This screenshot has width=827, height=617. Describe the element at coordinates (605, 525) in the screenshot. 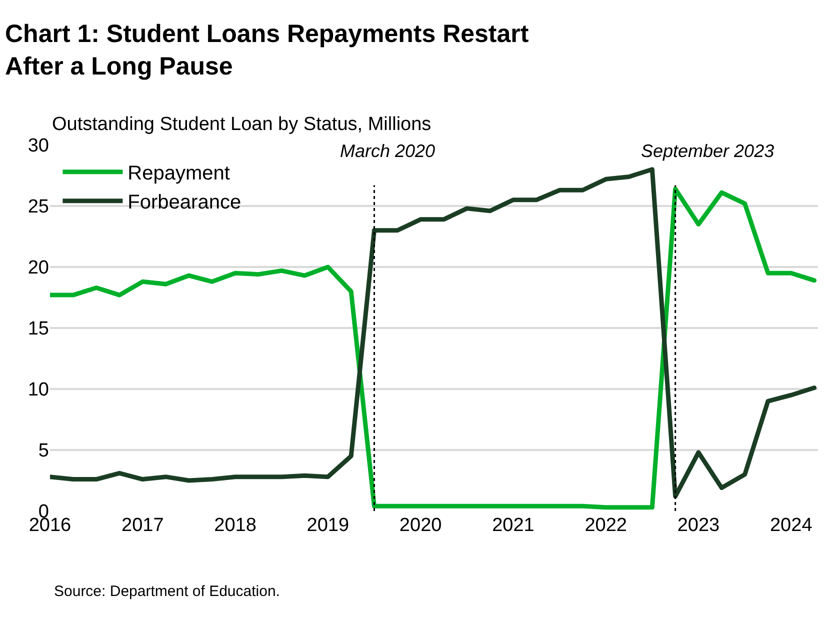

I see `x-tick-label: 2022` at that location.